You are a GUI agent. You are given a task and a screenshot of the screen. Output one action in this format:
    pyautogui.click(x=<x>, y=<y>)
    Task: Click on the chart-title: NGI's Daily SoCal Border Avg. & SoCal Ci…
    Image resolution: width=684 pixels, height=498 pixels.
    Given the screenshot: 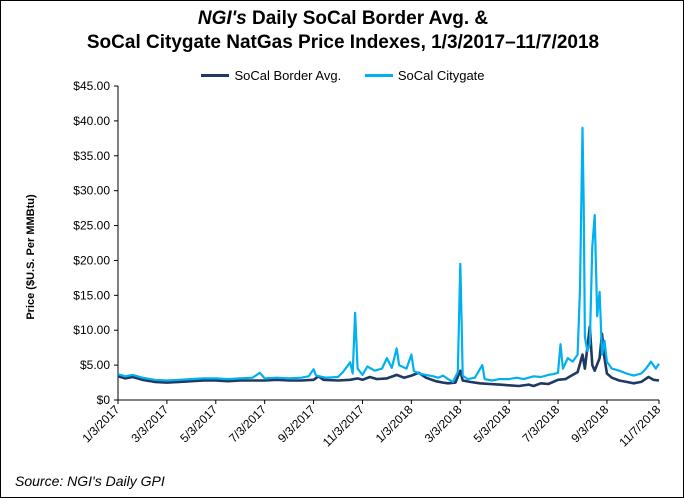 What is the action you would take?
    pyautogui.click(x=342, y=31)
    